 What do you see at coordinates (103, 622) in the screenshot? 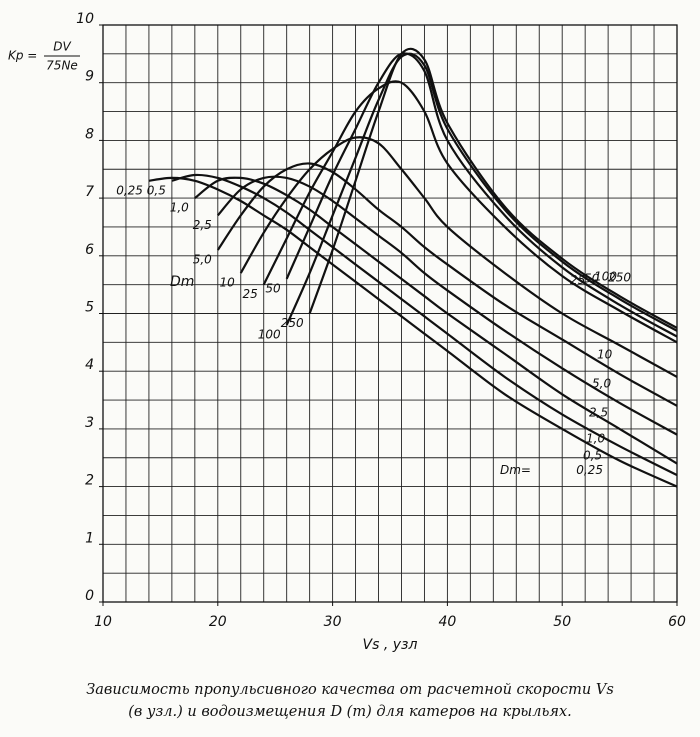
I see `x-tick-label: 10` at bounding box center [103, 622].